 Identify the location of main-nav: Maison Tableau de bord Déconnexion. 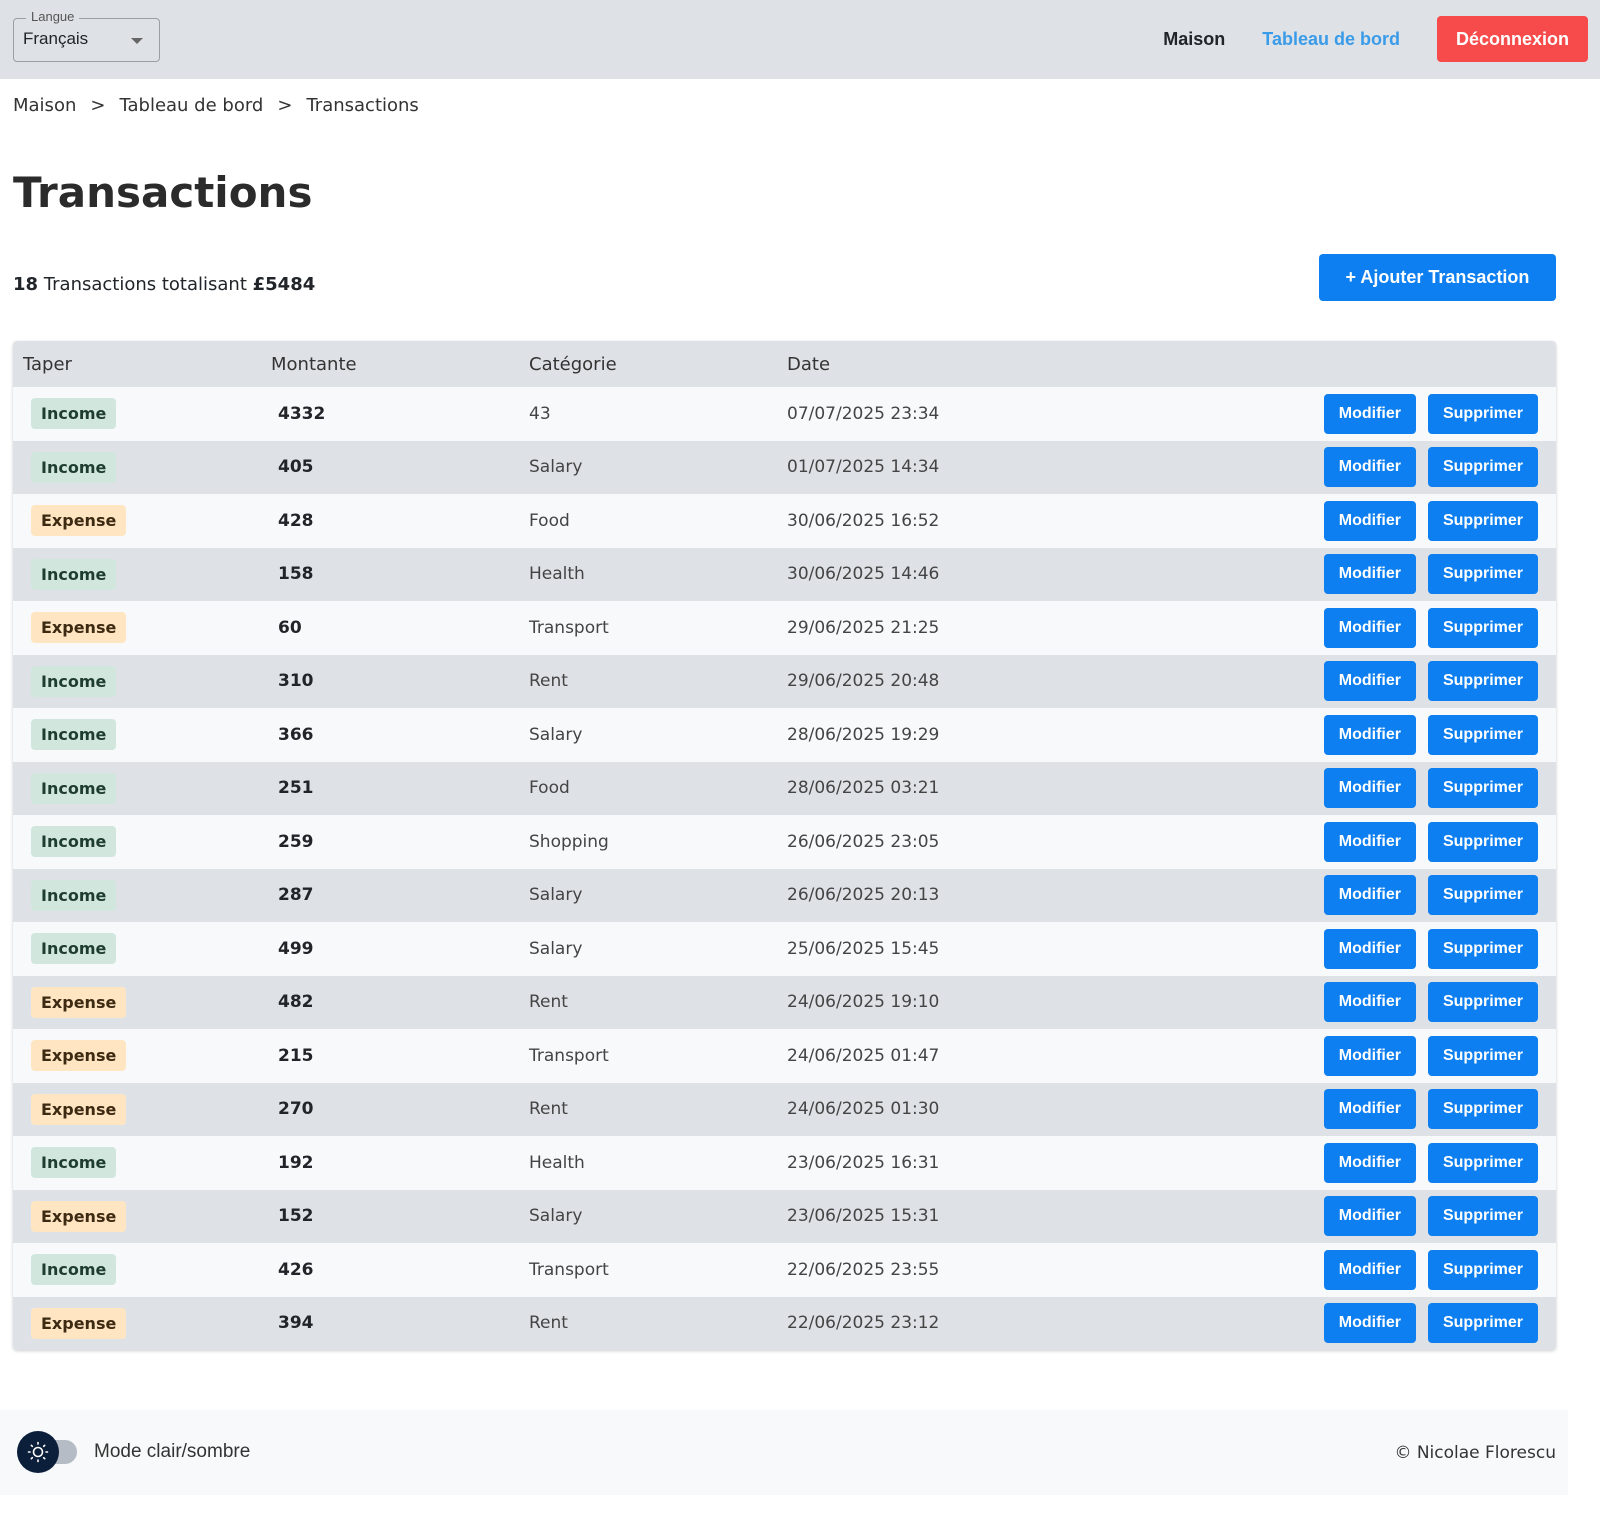
(1375, 39).